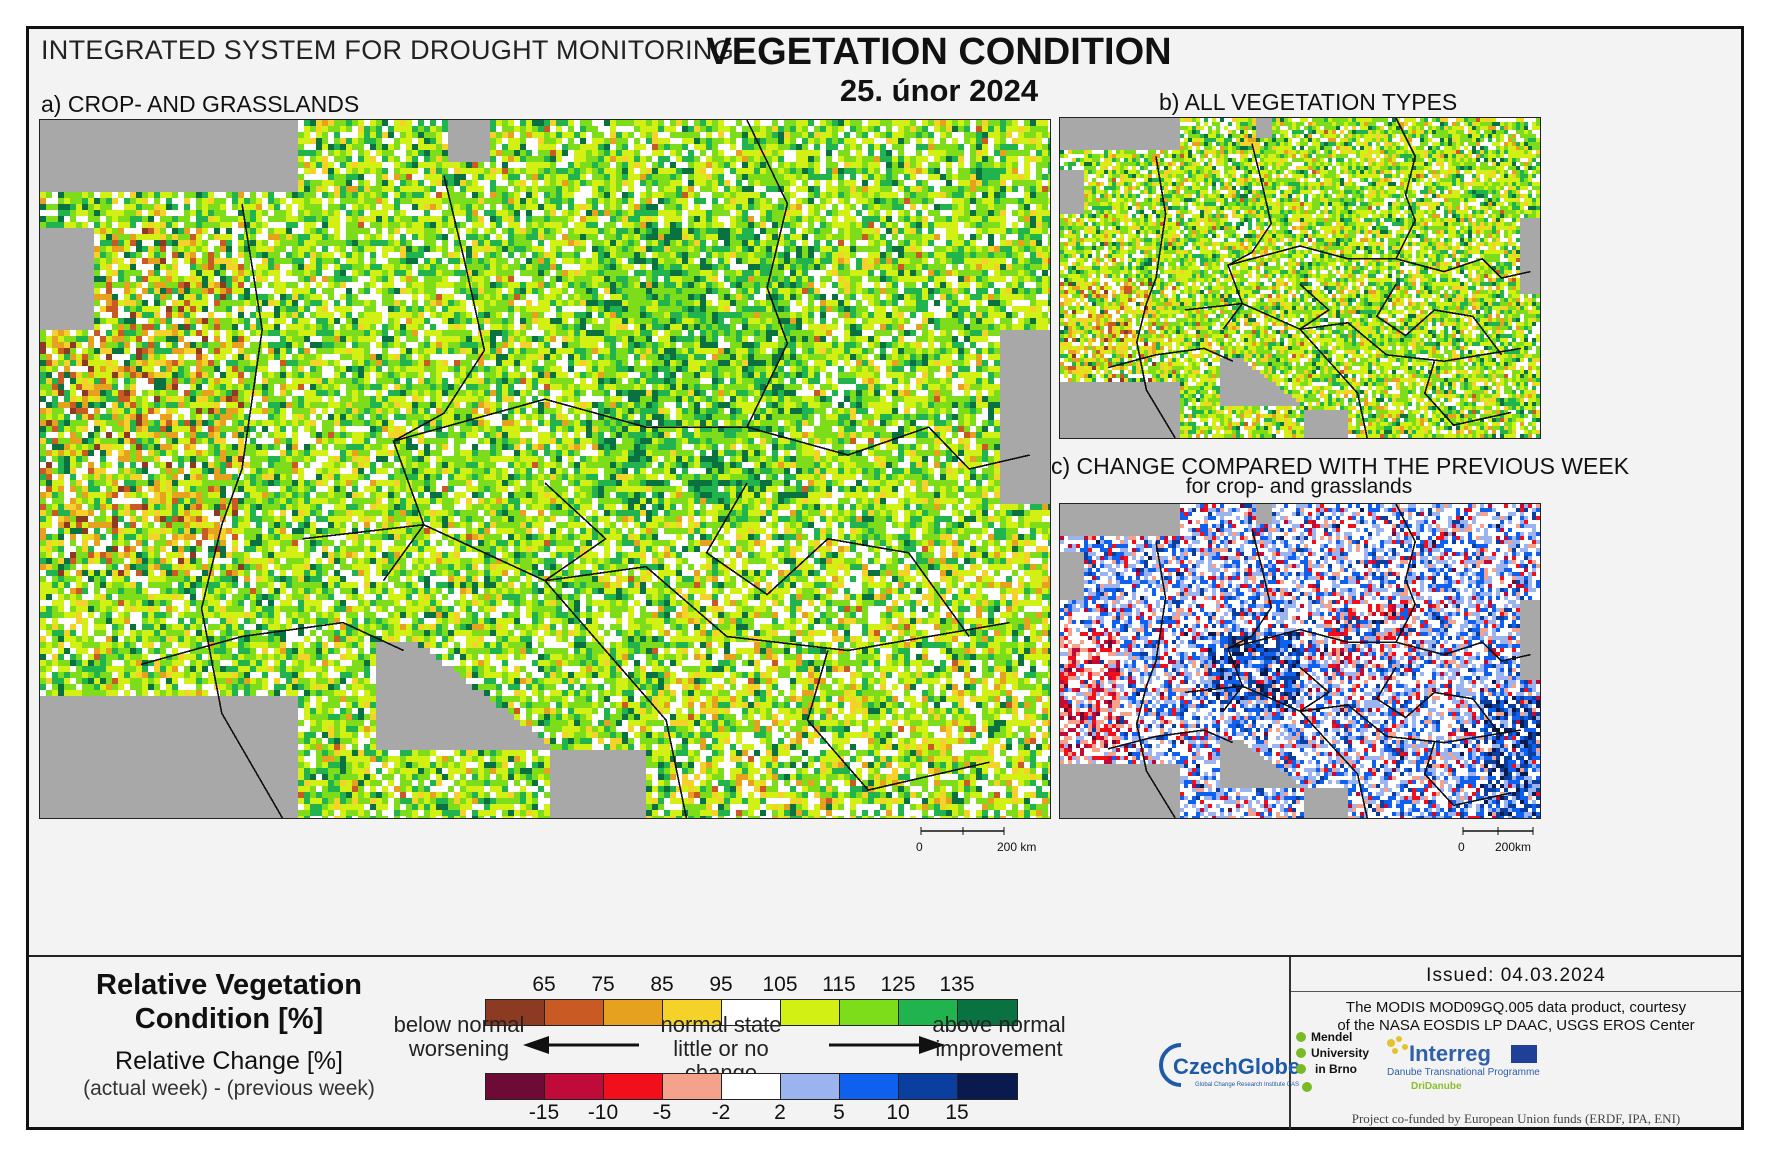 The height and width of the screenshot is (1156, 1772). What do you see at coordinates (939, 52) in the screenshot?
I see `main-title: VEGETATION CONDITION` at bounding box center [939, 52].